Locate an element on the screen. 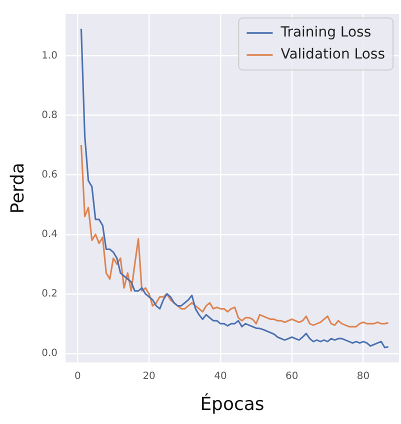 Image resolution: width=401 pixels, height=424 pixels. legend-label: Training Loss is located at coordinates (326, 32).